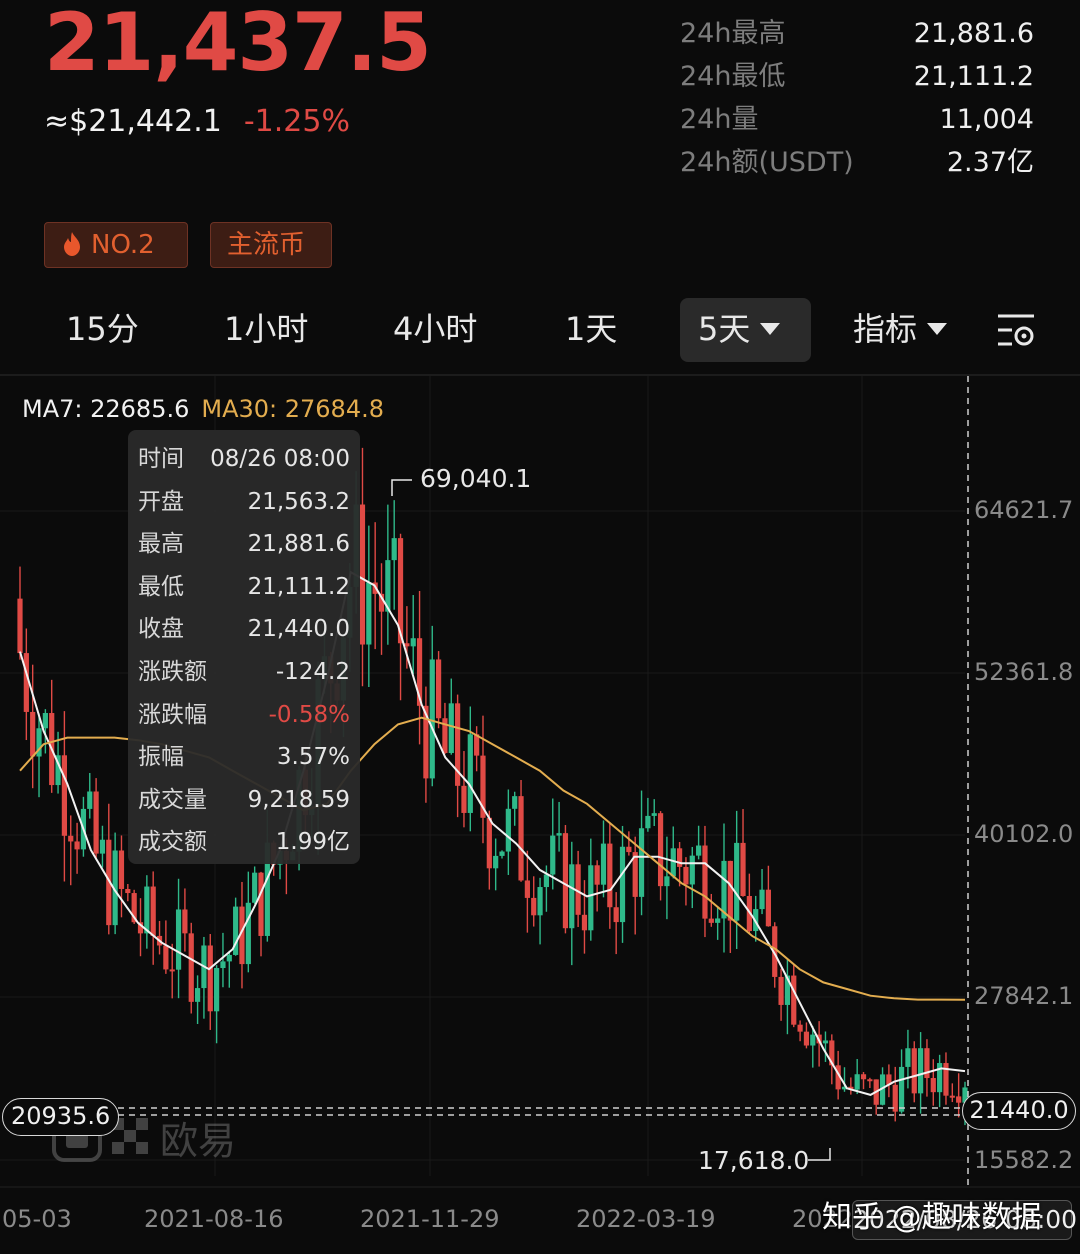 This screenshot has height=1254, width=1080. I want to click on crosshair-price-right: 21440.0, so click(1019, 1111).